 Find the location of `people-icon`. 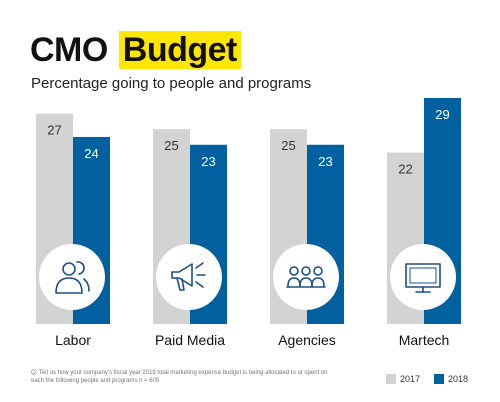

people-icon is located at coordinates (72, 277).